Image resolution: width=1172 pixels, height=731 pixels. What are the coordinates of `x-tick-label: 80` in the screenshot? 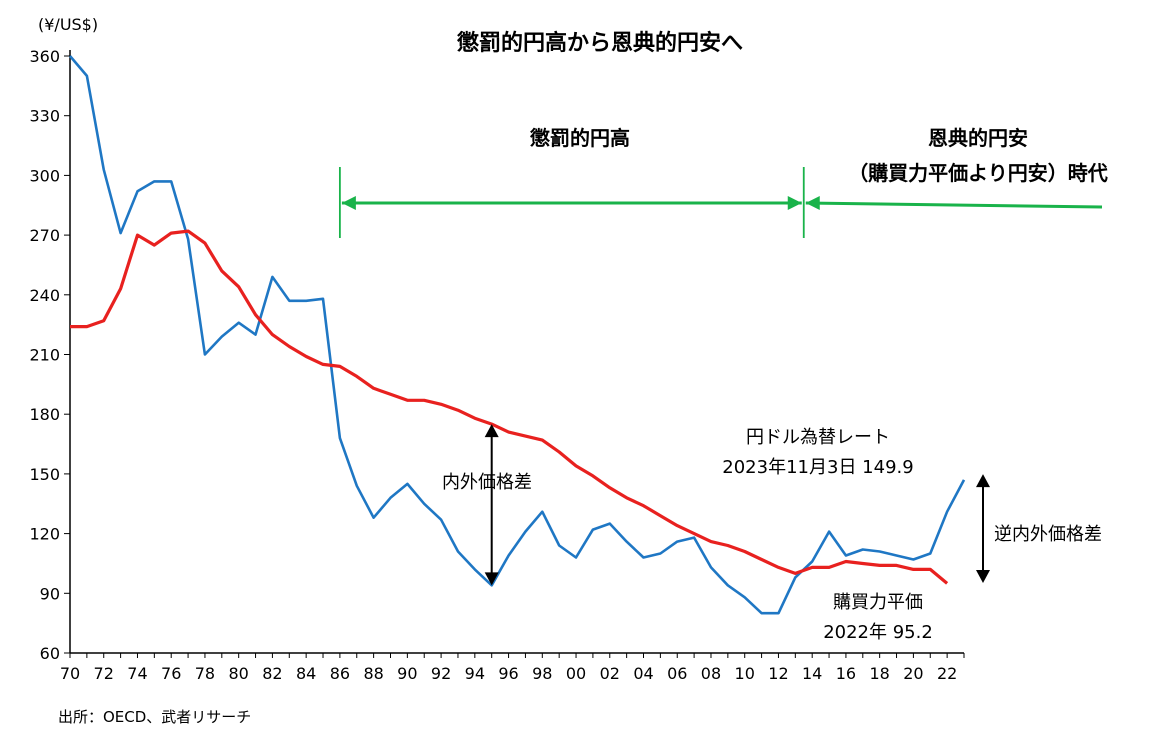 It's located at (238, 673).